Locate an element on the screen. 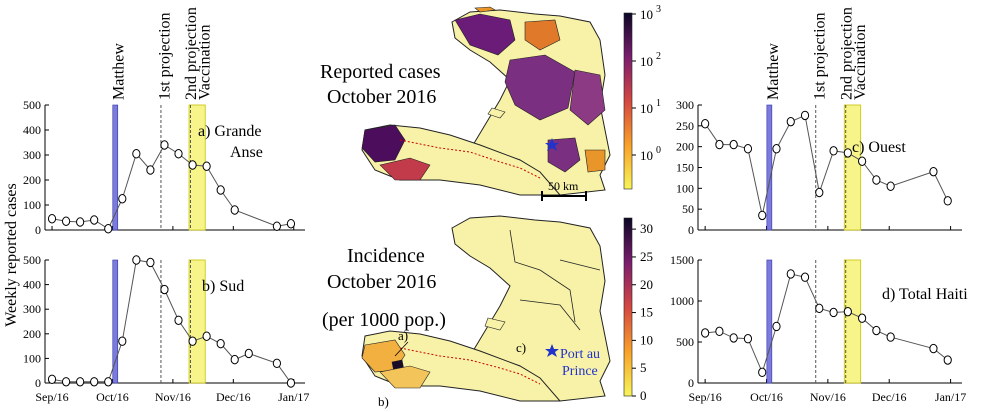 The height and width of the screenshot is (412, 1000). panel-label: a) Grande is located at coordinates (230, 131).